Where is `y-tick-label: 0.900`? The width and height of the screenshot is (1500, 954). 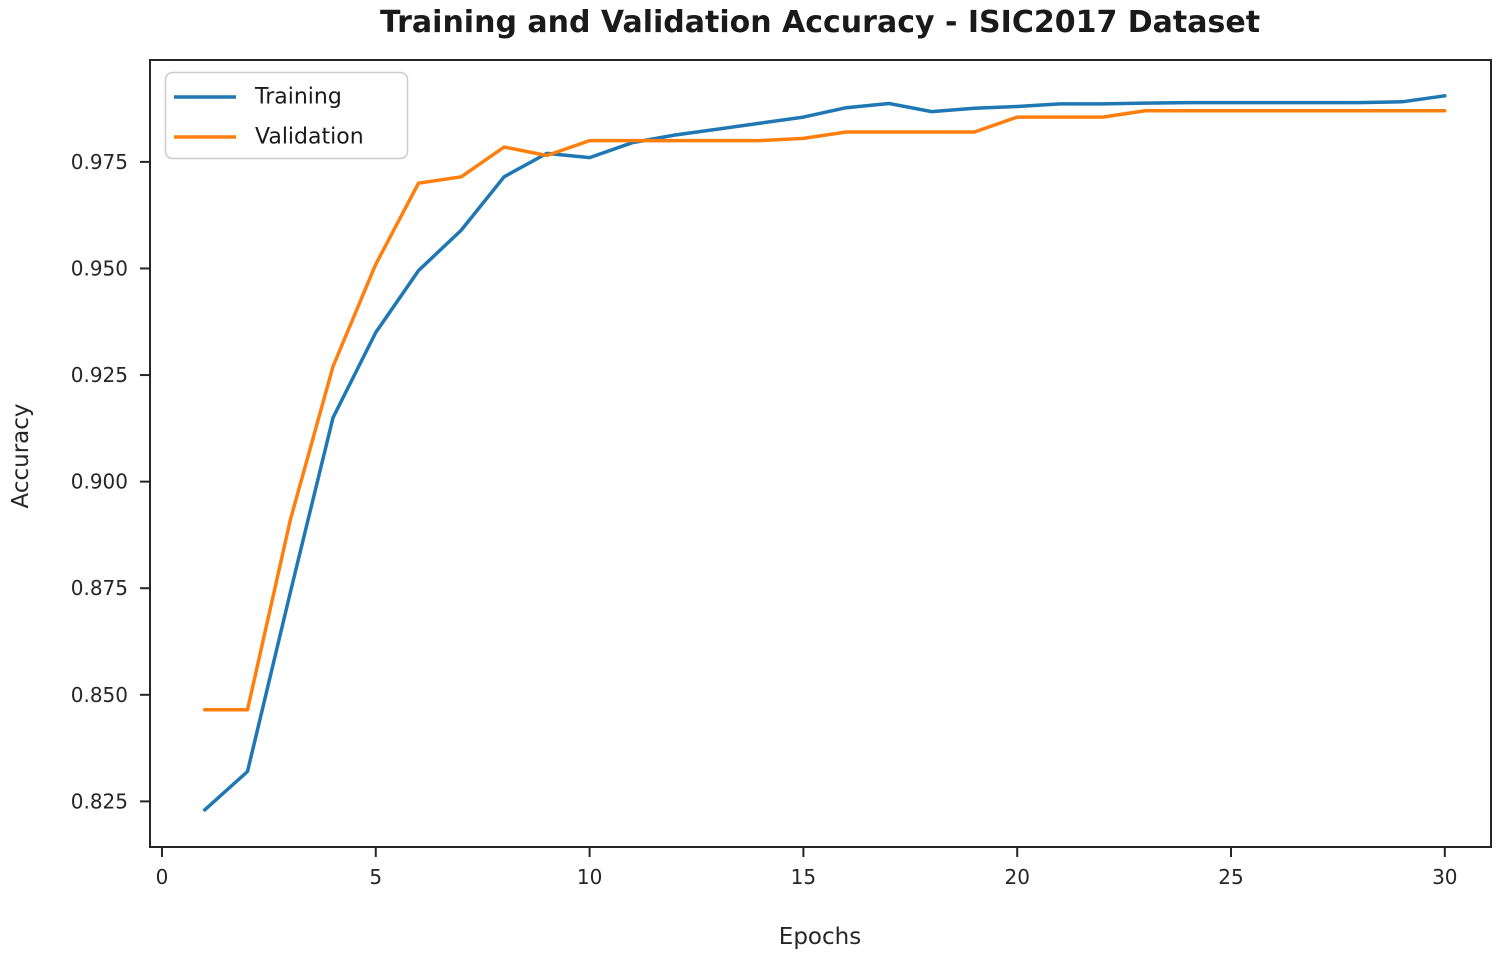 y-tick-label: 0.900 is located at coordinates (99, 482).